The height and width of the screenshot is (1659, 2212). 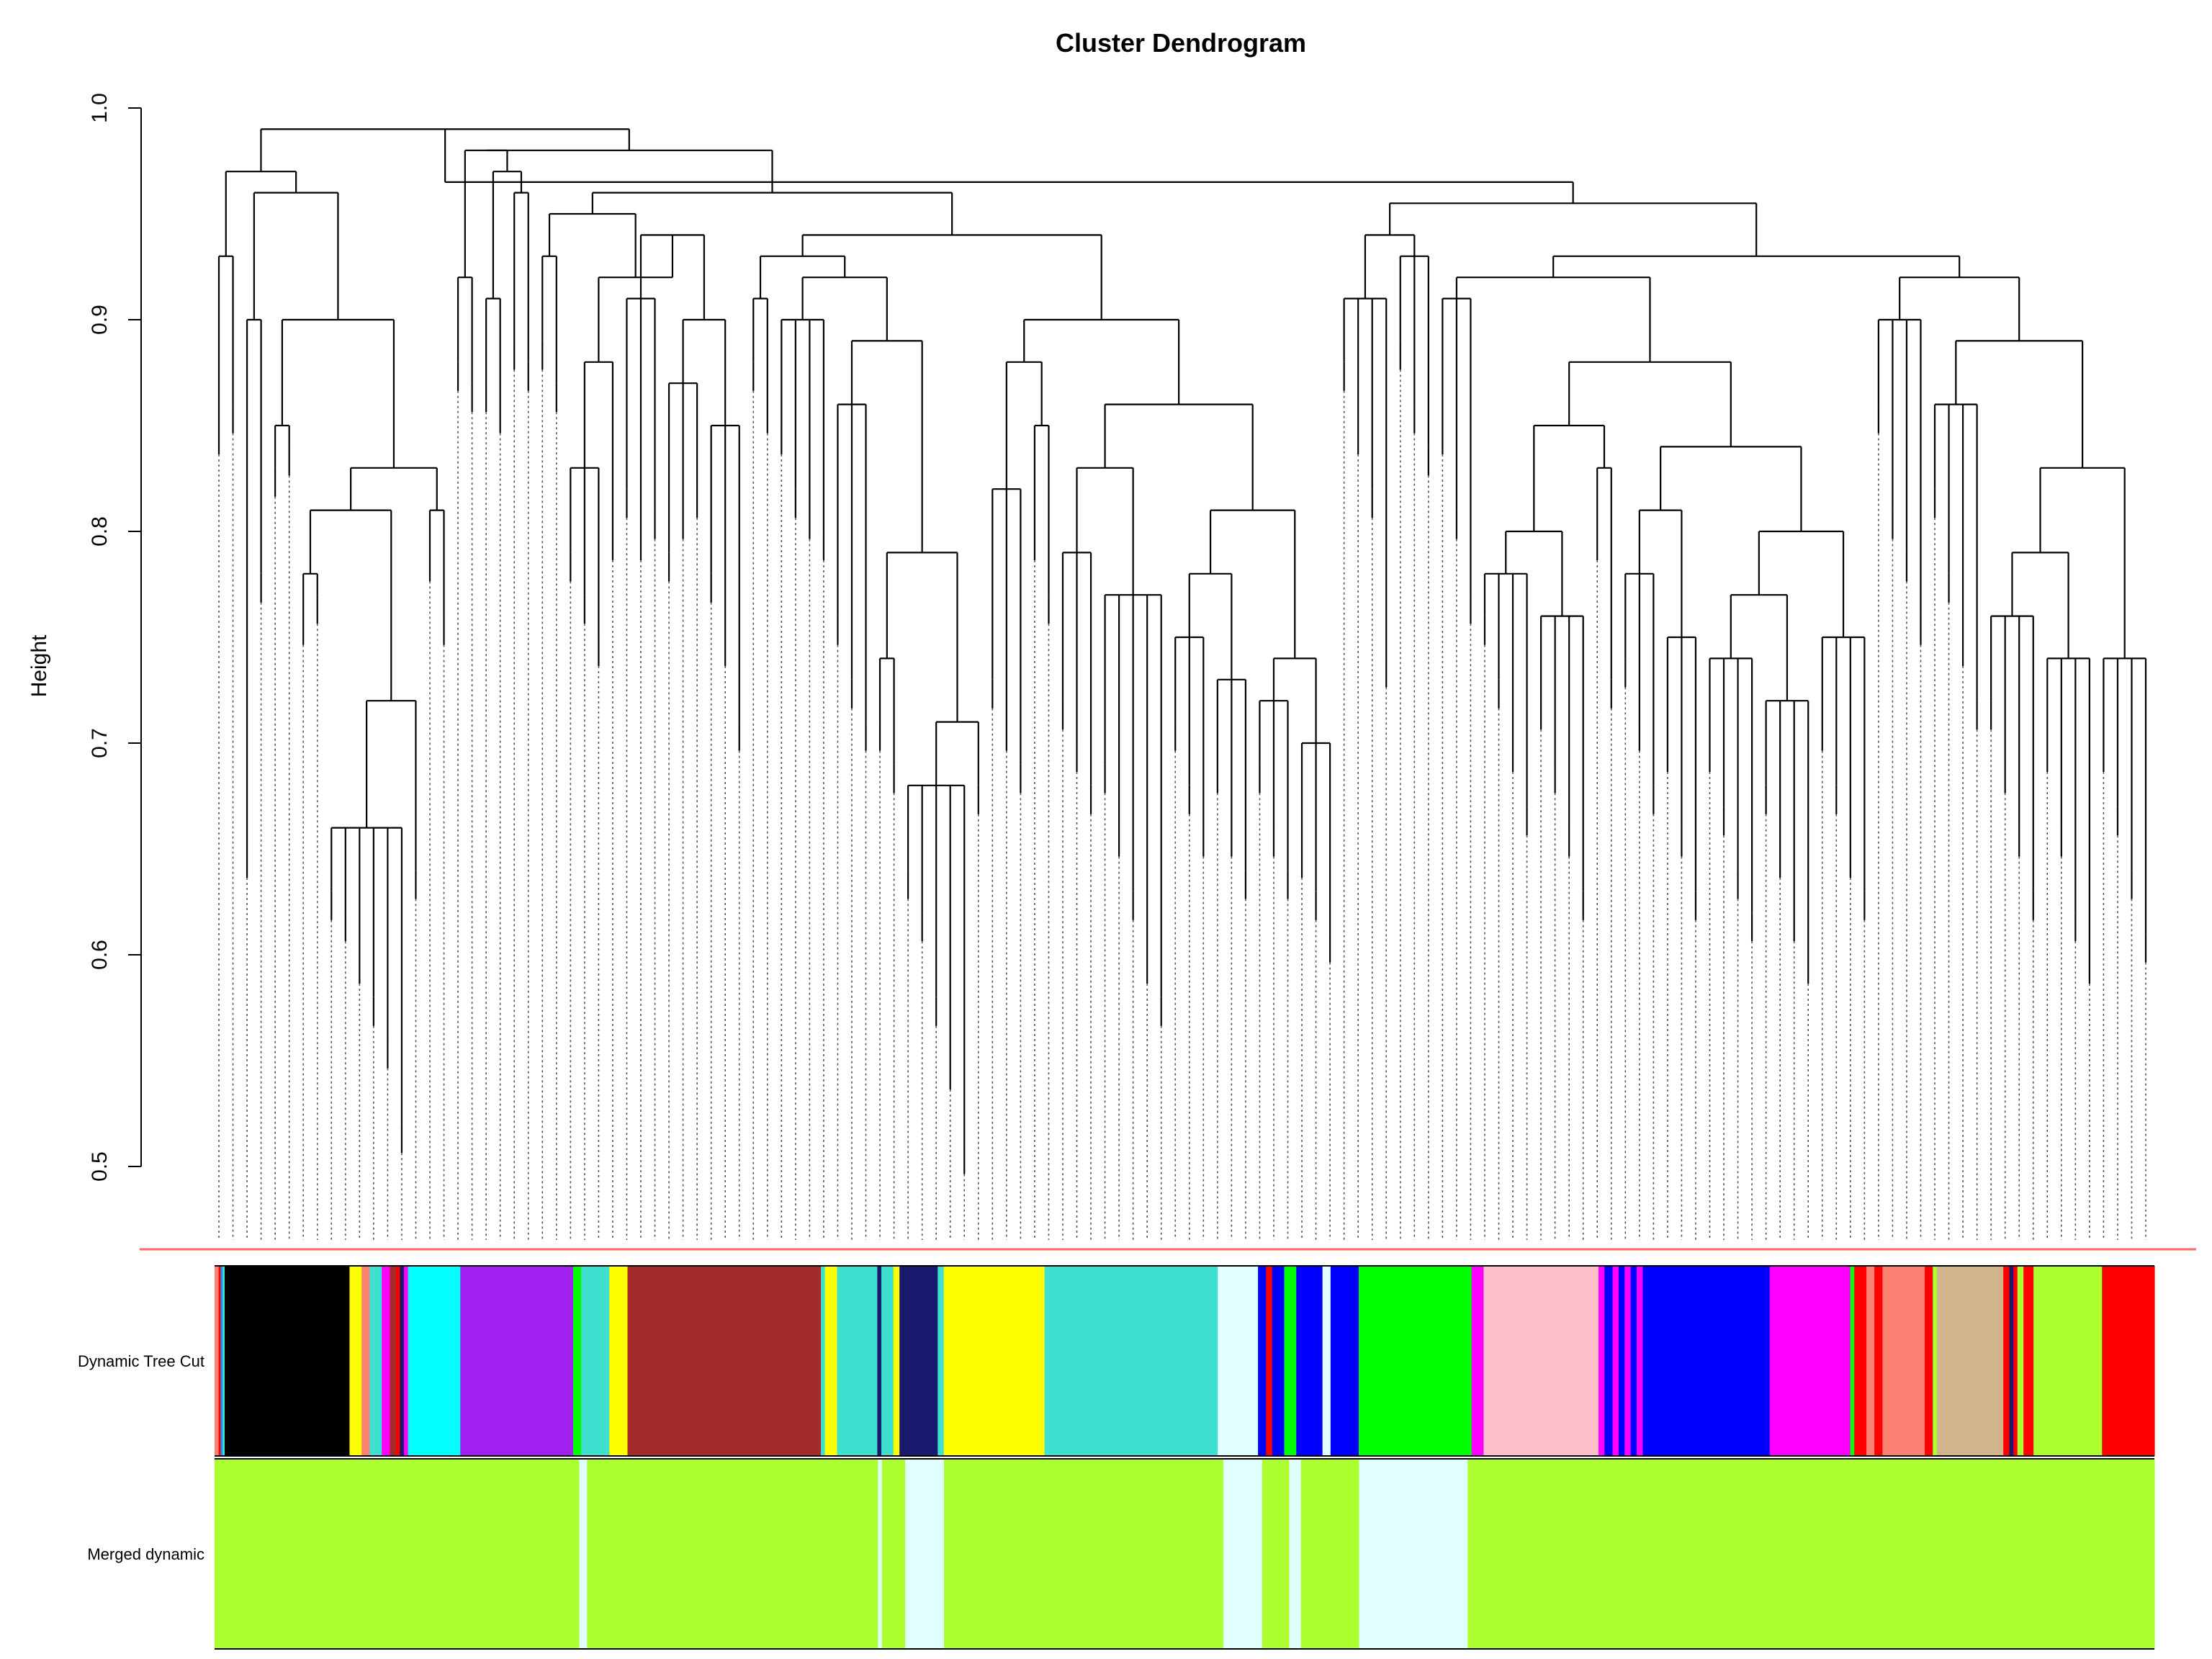 What do you see at coordinates (100, 955) in the screenshot?
I see `y-tick-label: 0.6` at bounding box center [100, 955].